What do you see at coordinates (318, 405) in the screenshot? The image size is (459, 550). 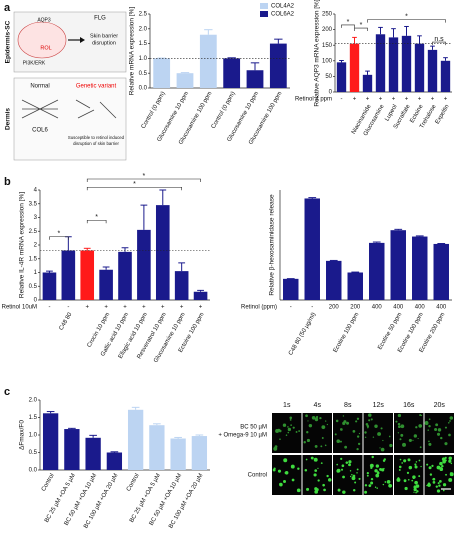 I see `time-label: 4s` at bounding box center [318, 405].